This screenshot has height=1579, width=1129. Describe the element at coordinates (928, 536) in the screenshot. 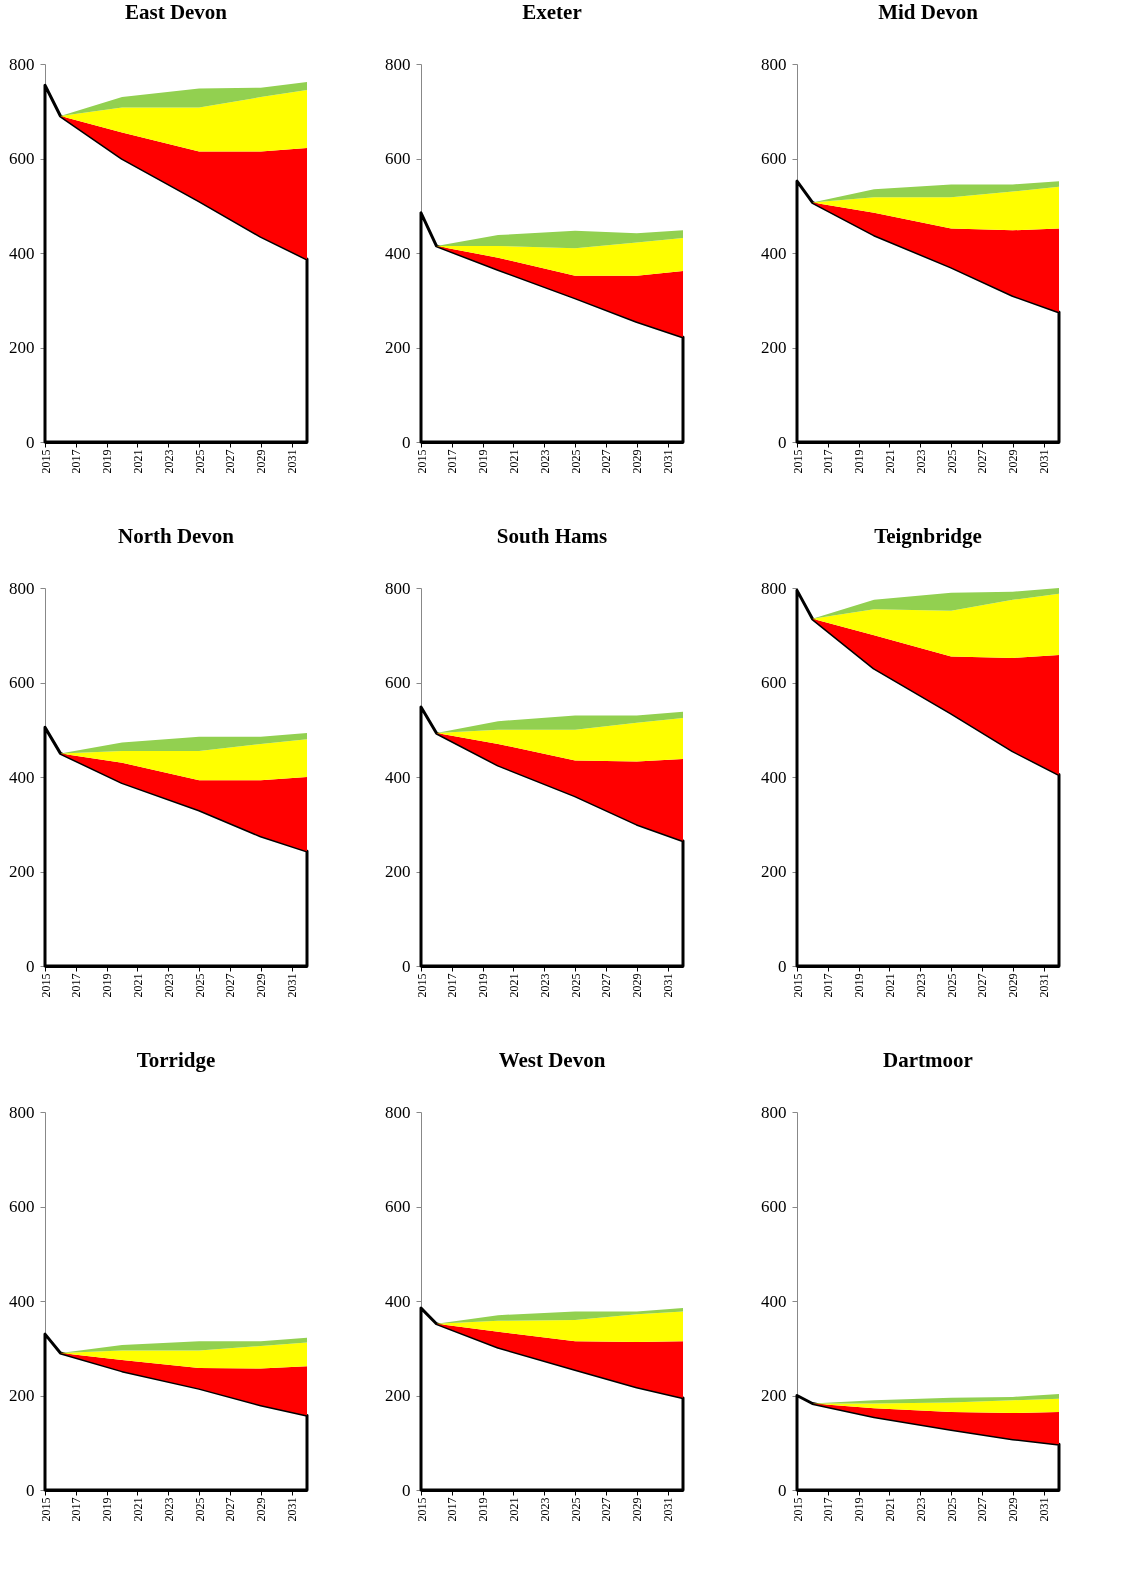

I see `chart-title: Teignbridge` at that location.